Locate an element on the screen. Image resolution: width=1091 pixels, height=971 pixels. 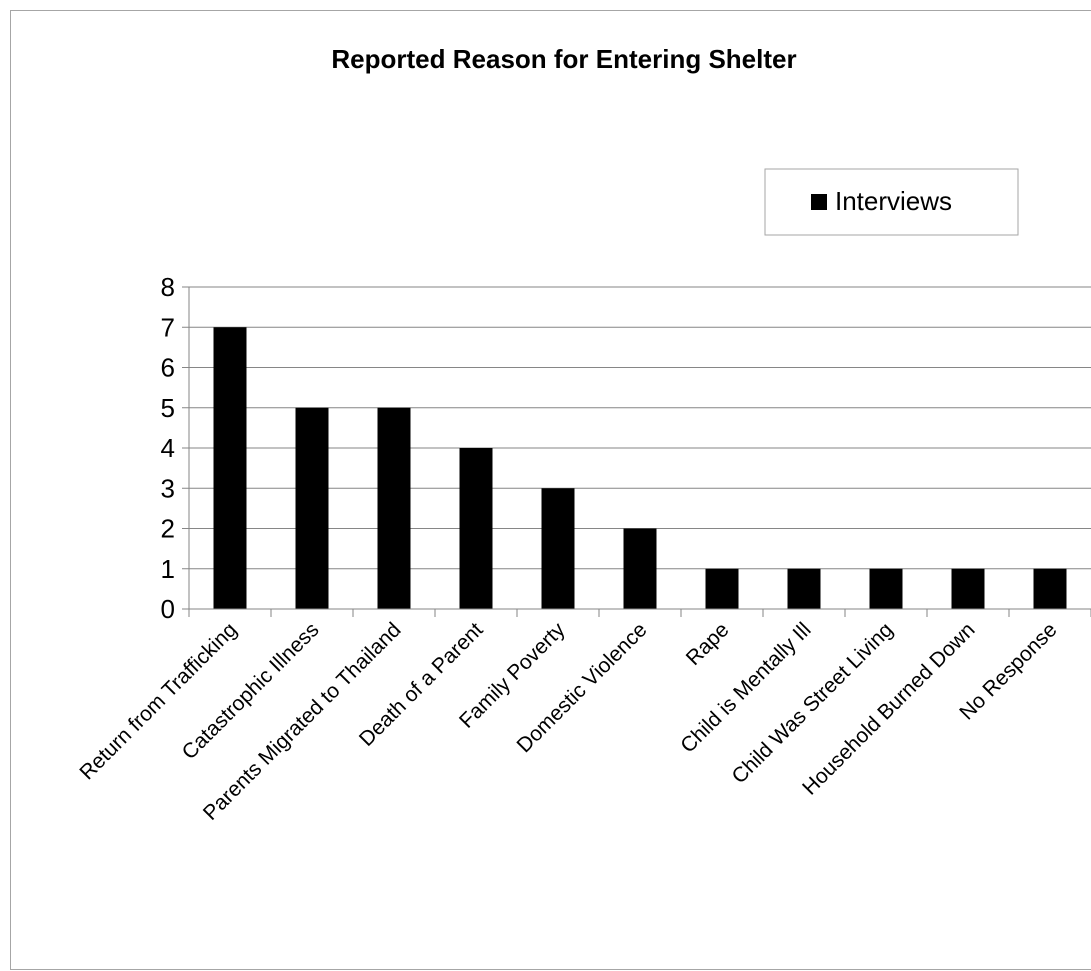
legend: Interviews is located at coordinates (891, 202).